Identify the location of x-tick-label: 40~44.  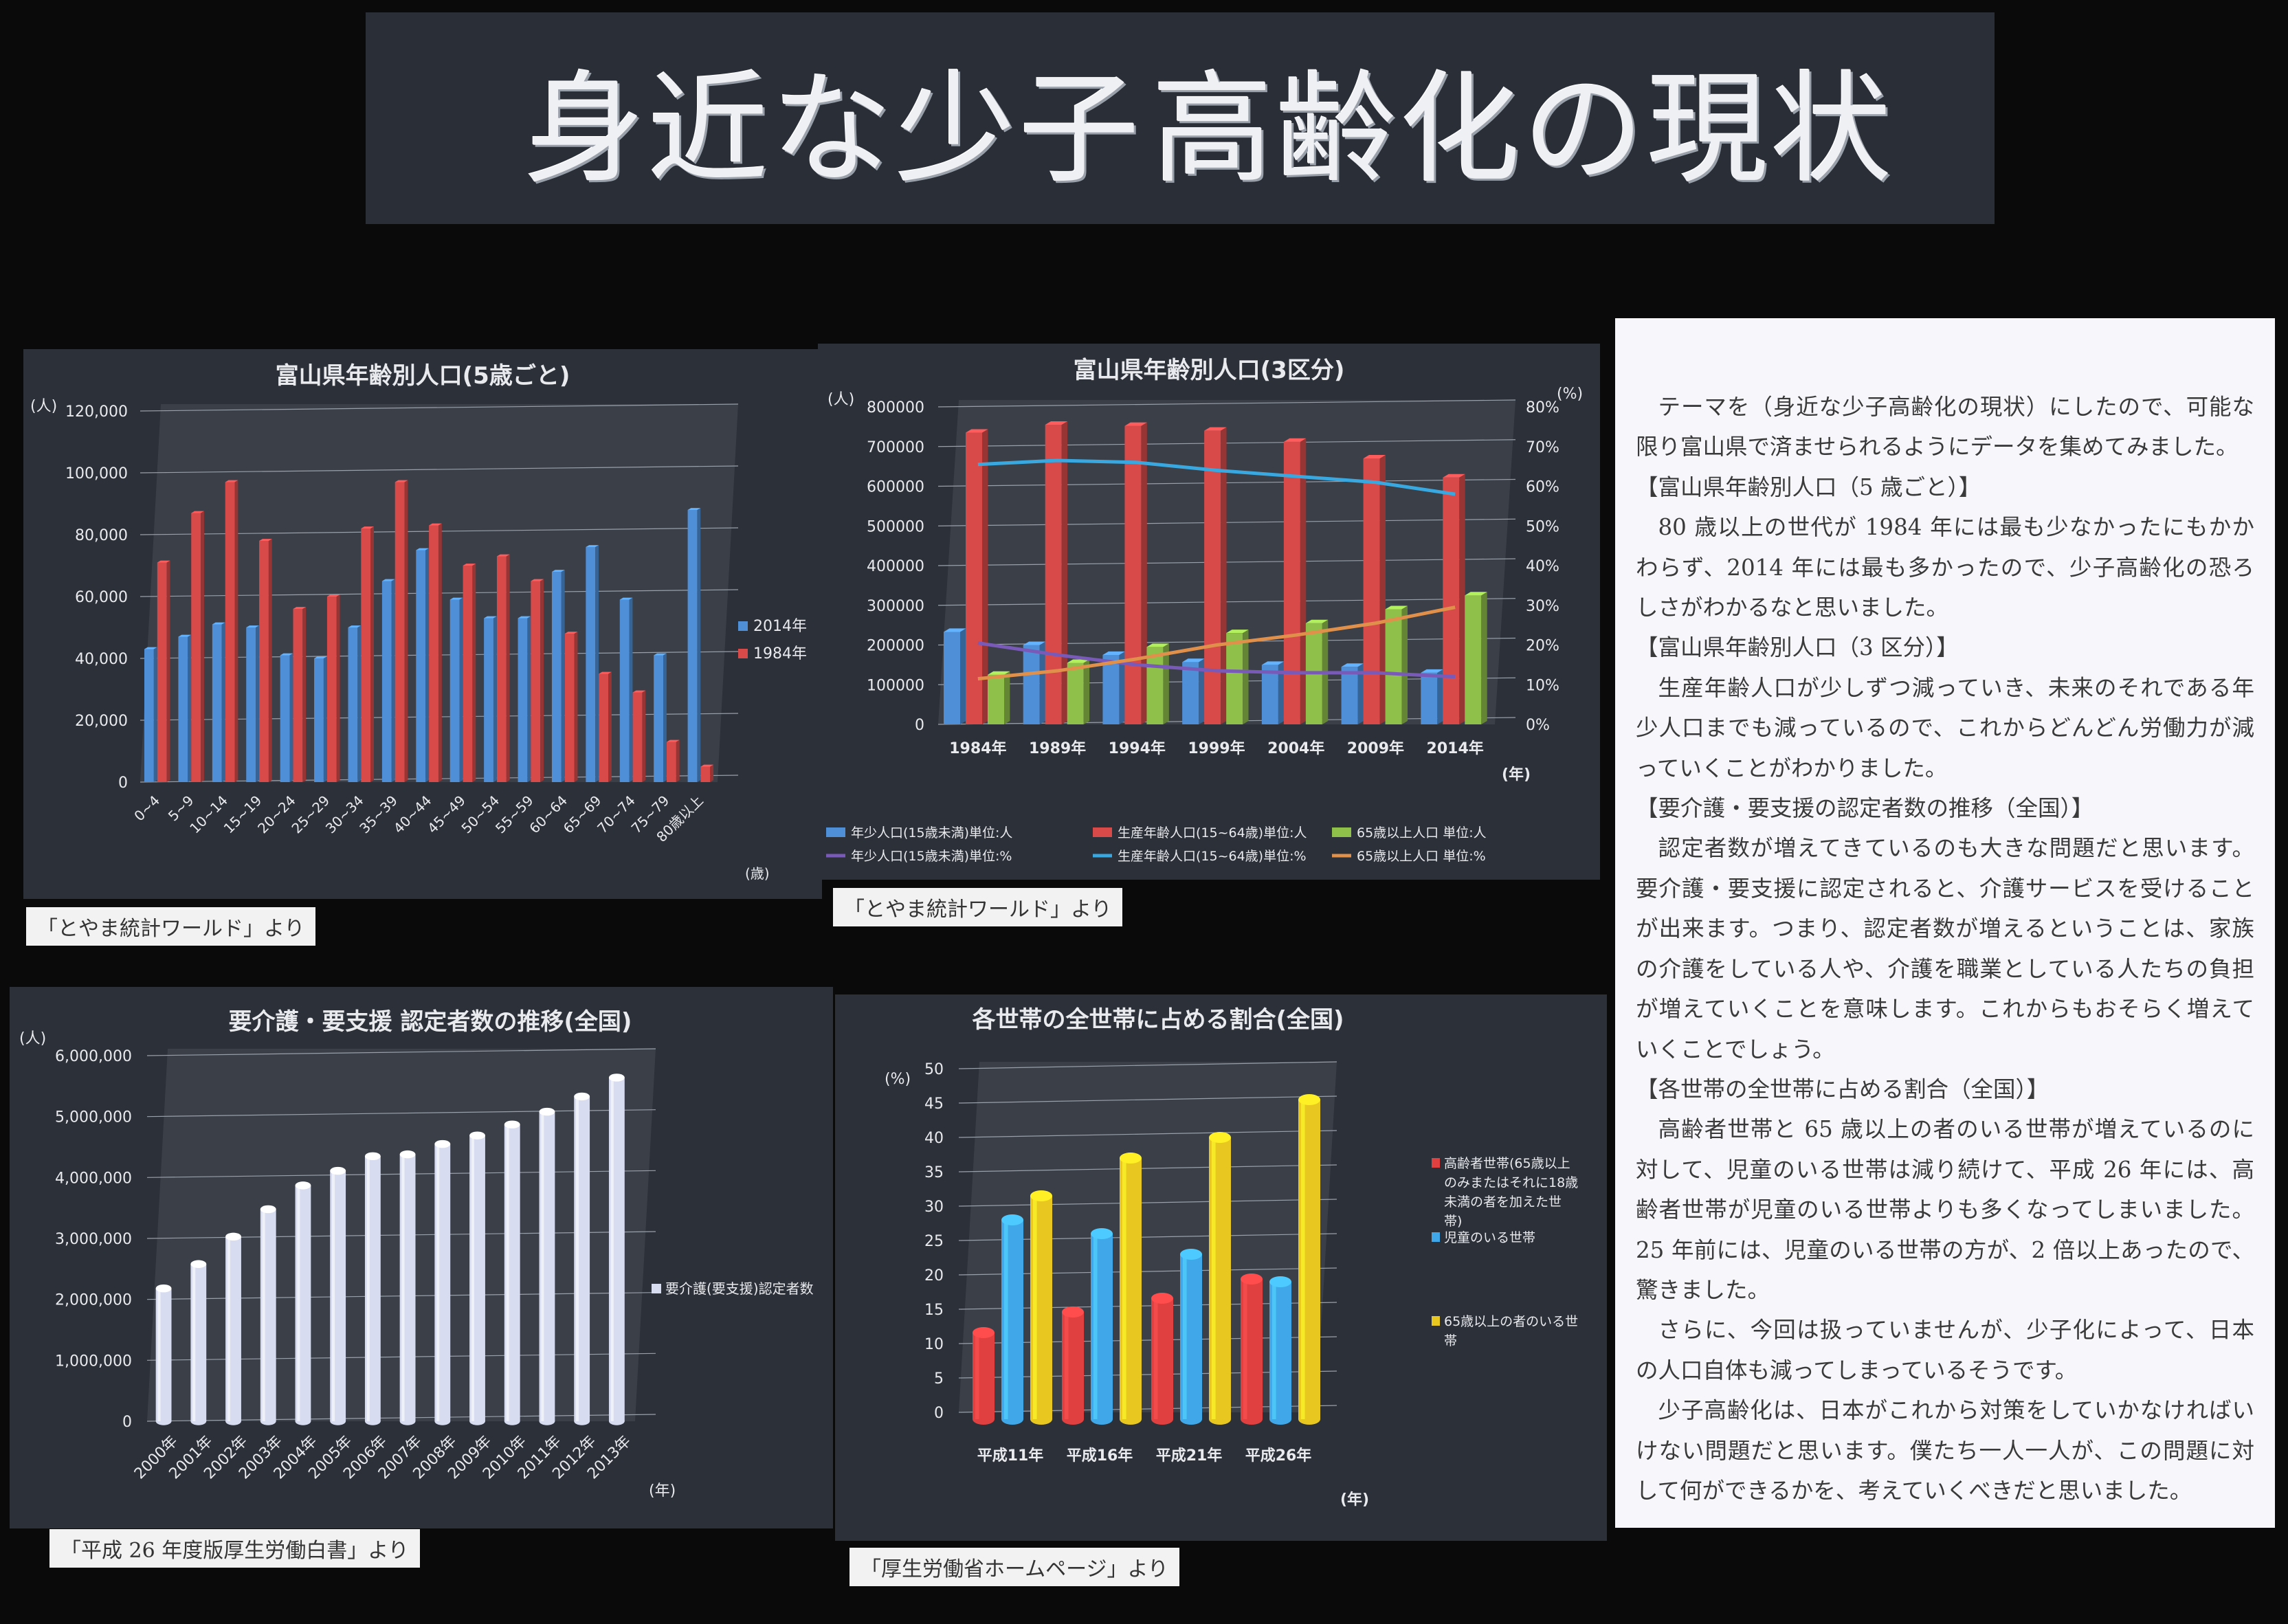
(412, 814).